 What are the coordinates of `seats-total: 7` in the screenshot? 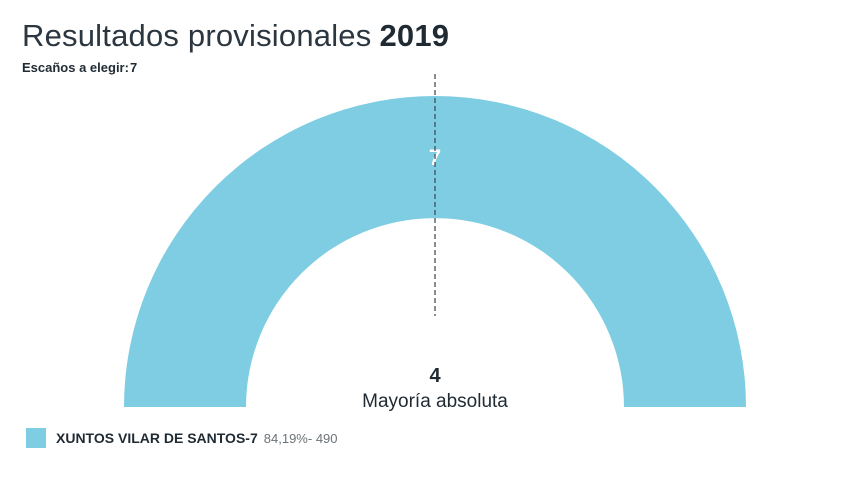 It's located at (133, 67).